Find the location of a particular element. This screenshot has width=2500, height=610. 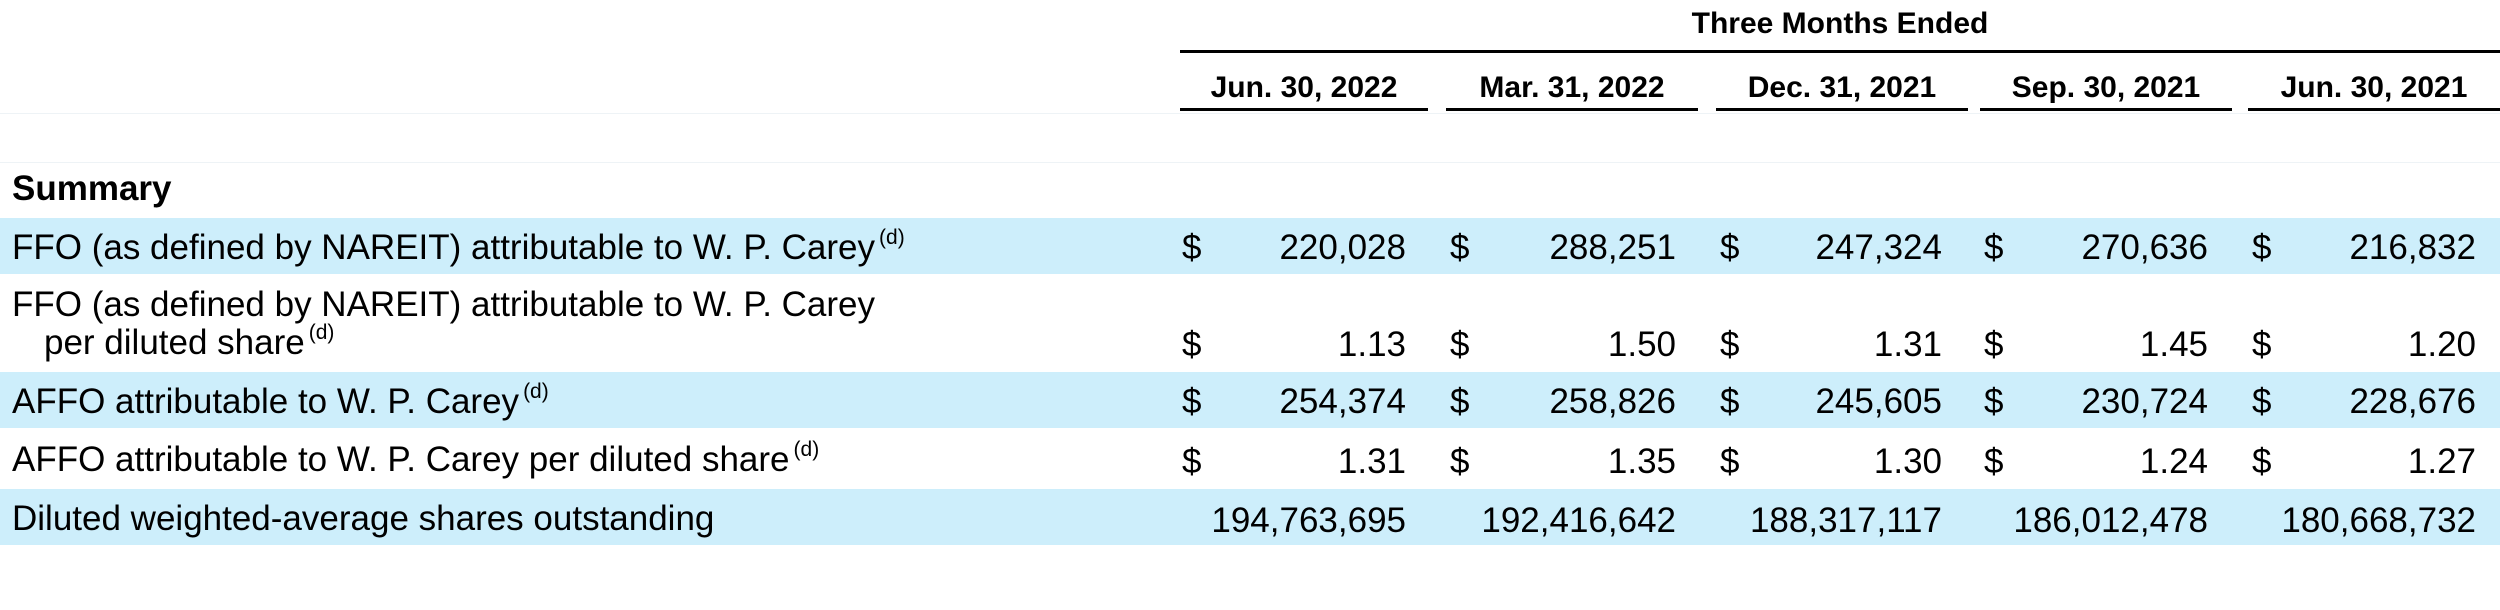

cell-affo-ps-jun-2022: 1.31 is located at coordinates (1371, 461).